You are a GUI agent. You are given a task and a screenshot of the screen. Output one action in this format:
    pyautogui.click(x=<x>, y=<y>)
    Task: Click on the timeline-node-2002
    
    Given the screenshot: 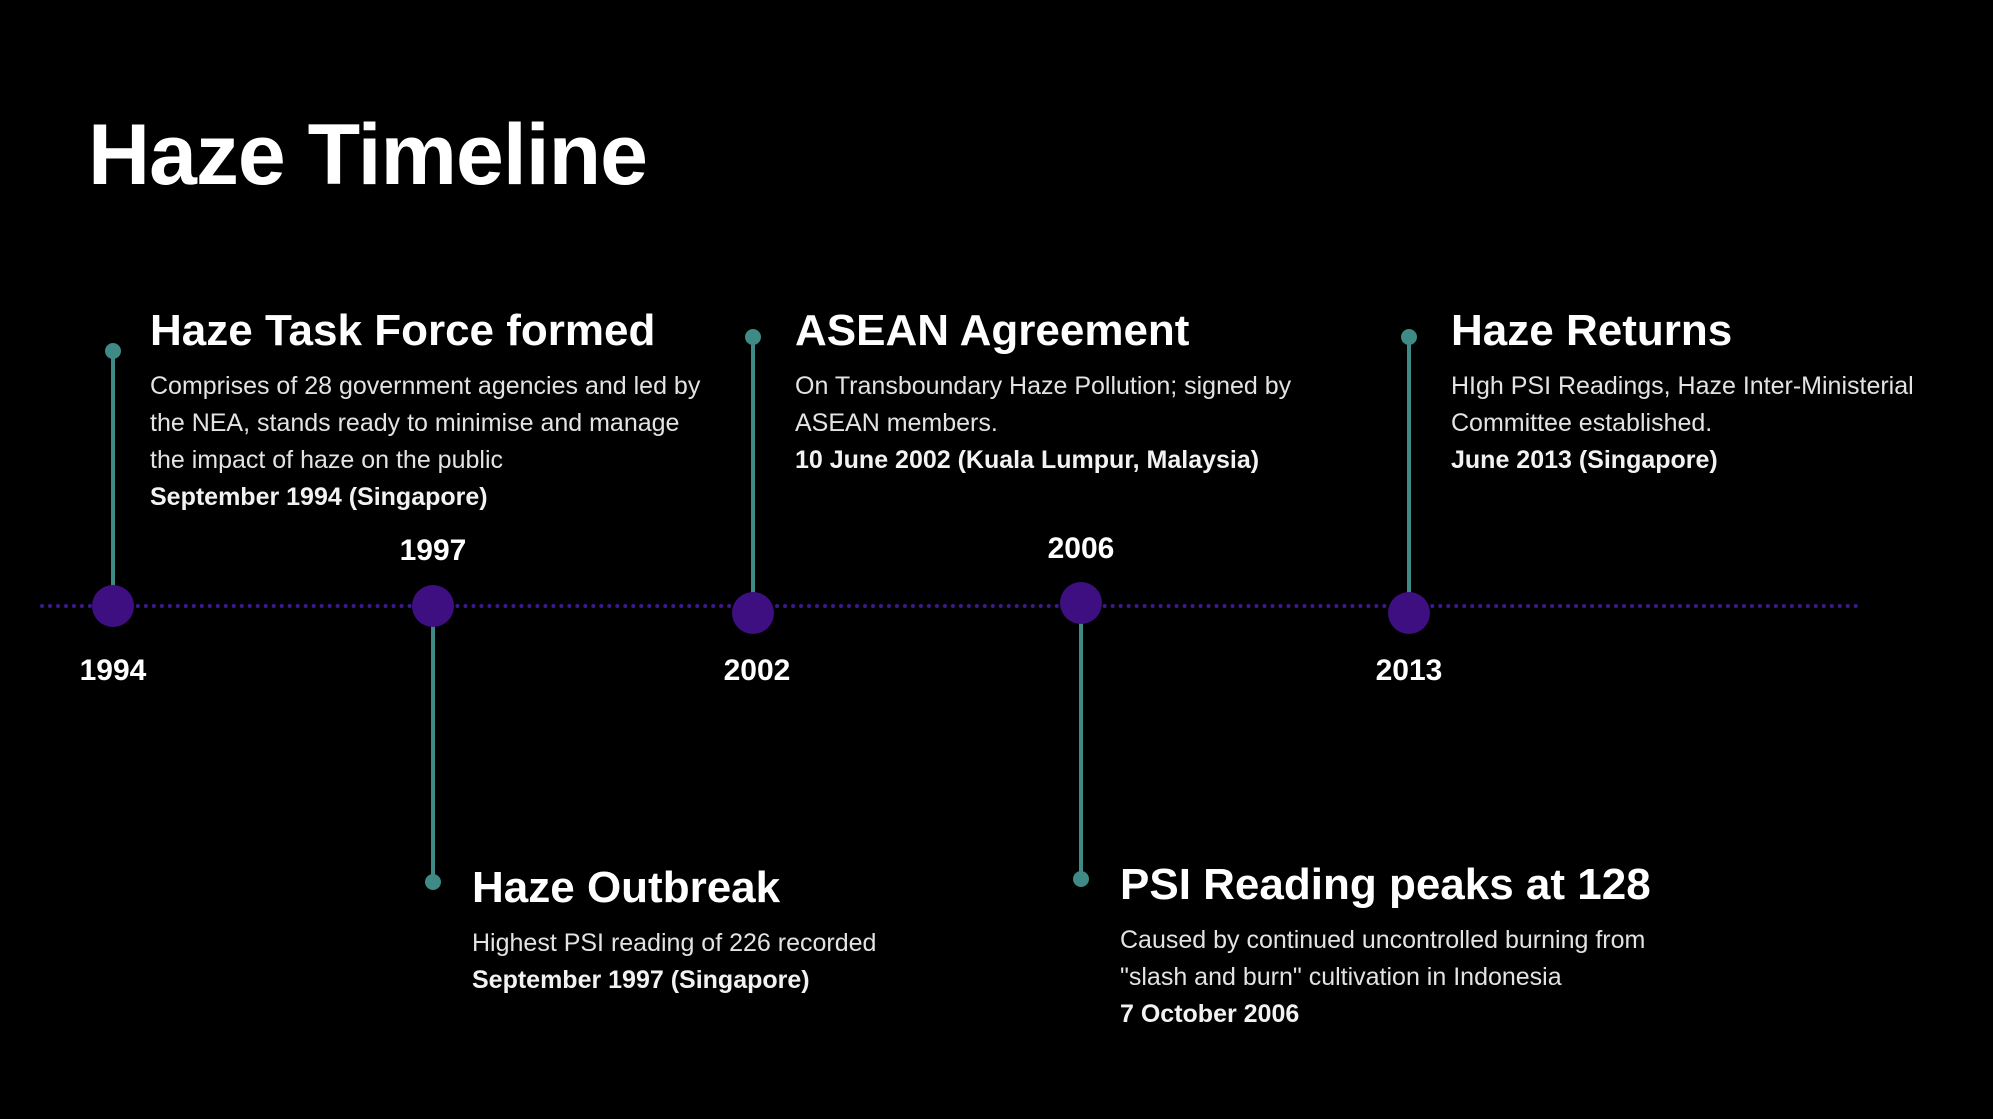 What is the action you would take?
    pyautogui.click(x=753, y=613)
    